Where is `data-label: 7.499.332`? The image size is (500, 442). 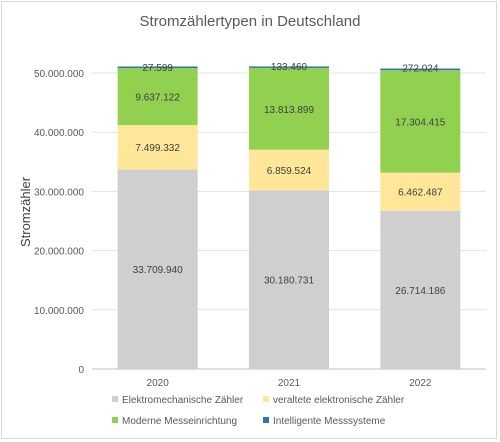
data-label: 7.499.332 is located at coordinates (157, 148).